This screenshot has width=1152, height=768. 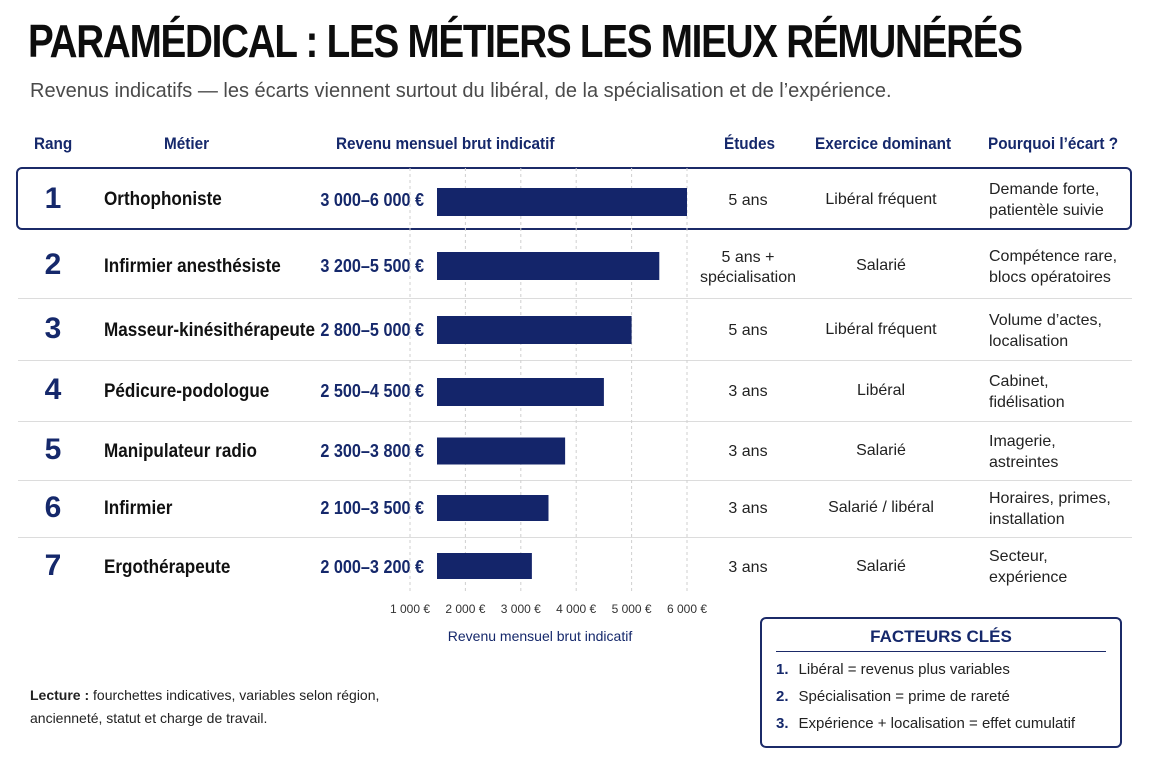 I want to click on header-income: Revenu mensuel brut indicatif, so click(x=445, y=143).